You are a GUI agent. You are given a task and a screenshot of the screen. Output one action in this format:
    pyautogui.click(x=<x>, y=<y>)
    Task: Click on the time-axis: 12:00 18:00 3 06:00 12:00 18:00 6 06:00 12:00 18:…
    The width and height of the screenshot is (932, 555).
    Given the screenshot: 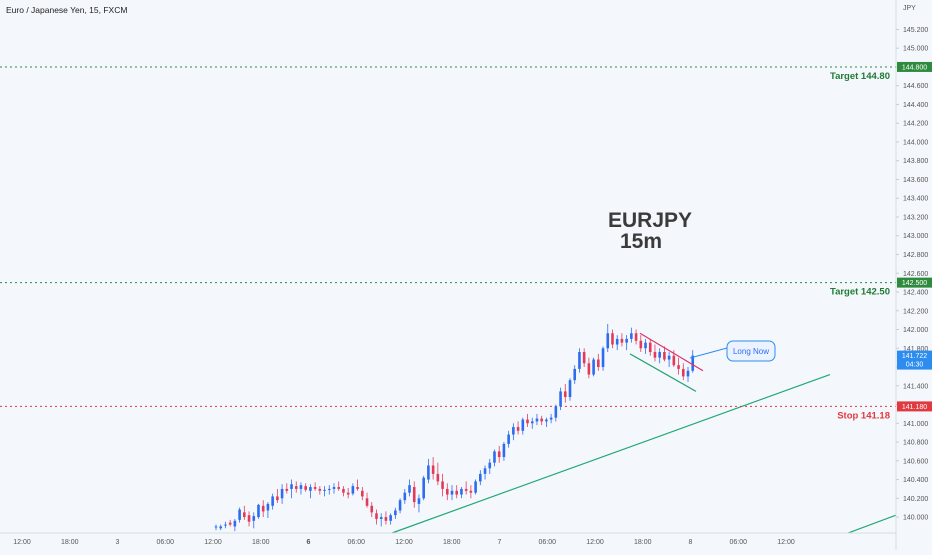 What is the action you would take?
    pyautogui.click(x=404, y=542)
    